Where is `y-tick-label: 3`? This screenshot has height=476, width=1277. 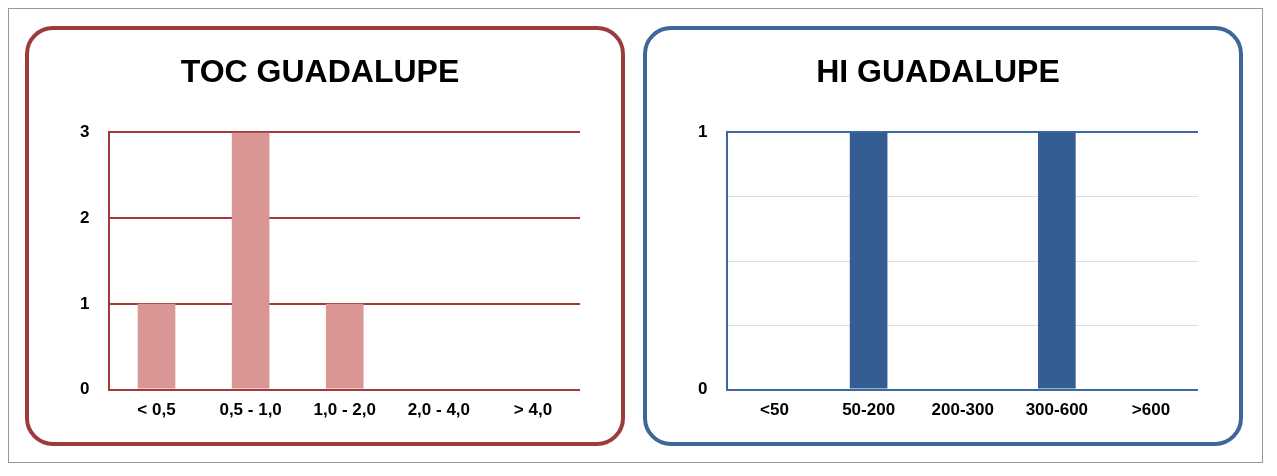 y-tick-label: 3 is located at coordinates (84, 131).